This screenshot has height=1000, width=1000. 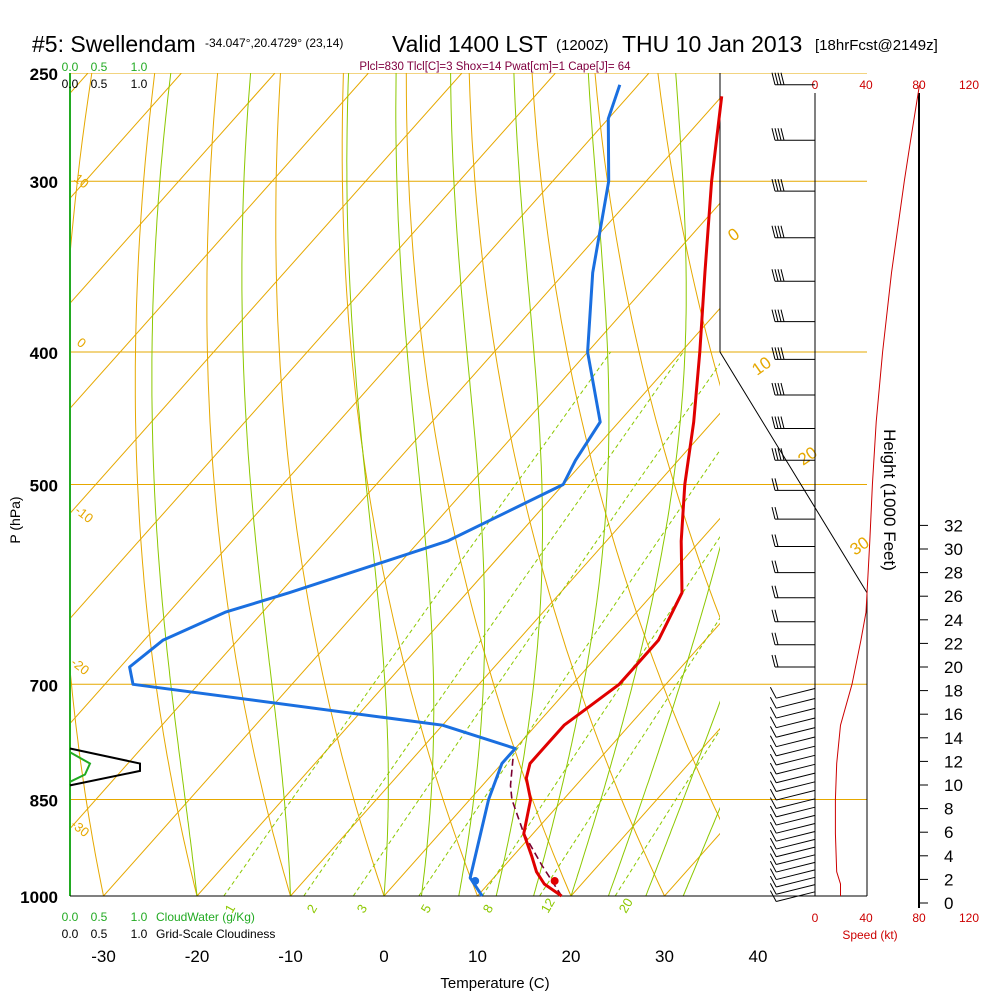 I want to click on dry-adiabat-label: -30, so click(x=80, y=828).